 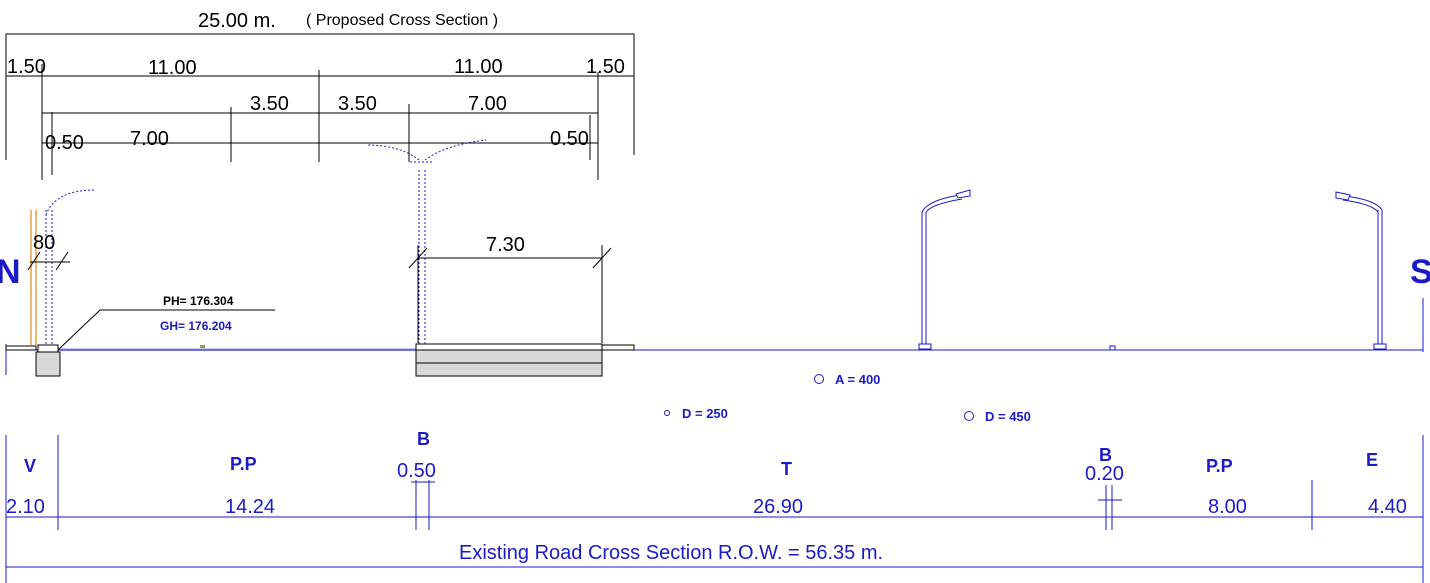 What do you see at coordinates (48, 364) in the screenshot?
I see `left-pole-foundation` at bounding box center [48, 364].